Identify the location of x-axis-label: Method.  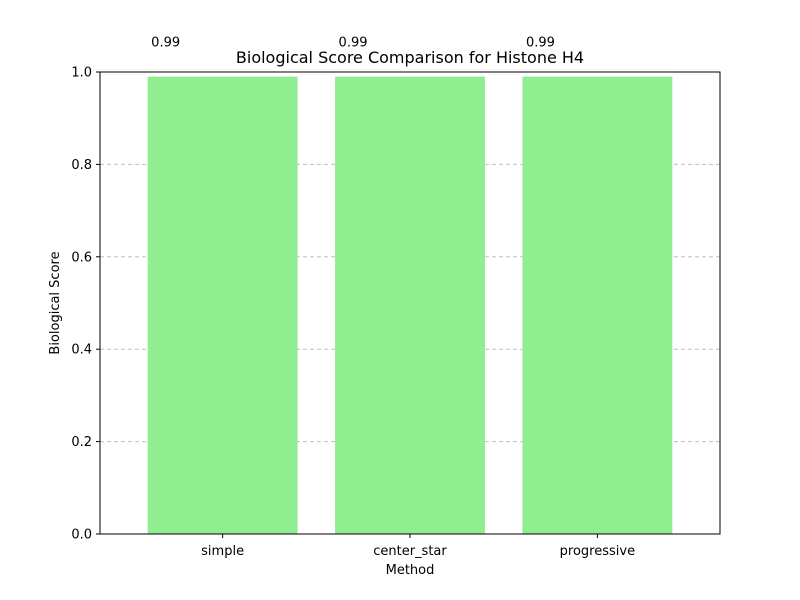
(410, 570).